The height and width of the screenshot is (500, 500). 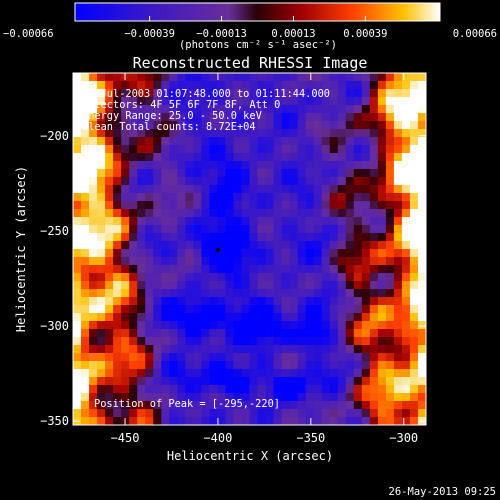 I want to click on colorbar-tick-label: −0.00066, so click(x=28, y=34).